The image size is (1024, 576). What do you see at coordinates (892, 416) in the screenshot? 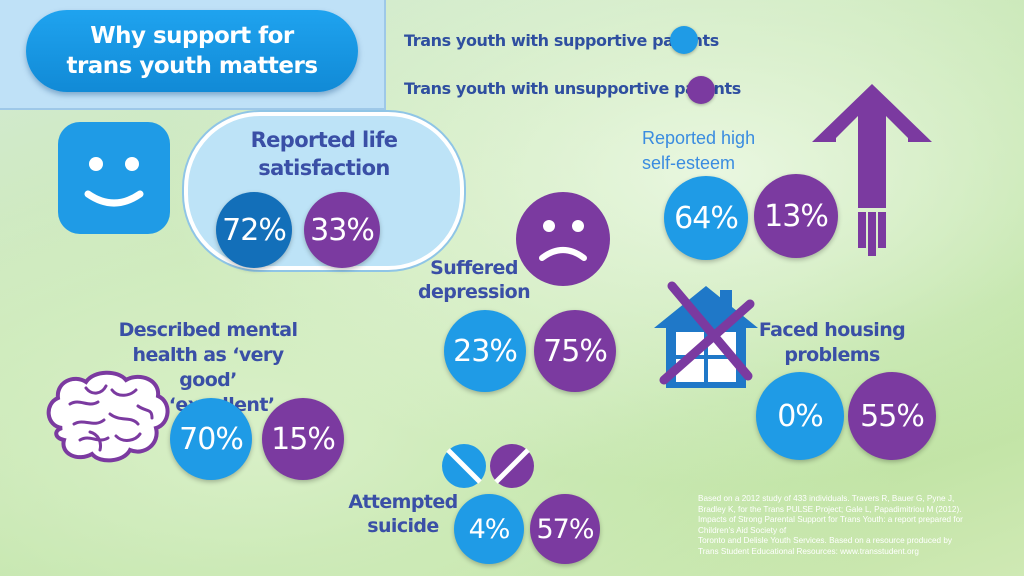
I see `housing-unsupportive-value: 55%` at bounding box center [892, 416].